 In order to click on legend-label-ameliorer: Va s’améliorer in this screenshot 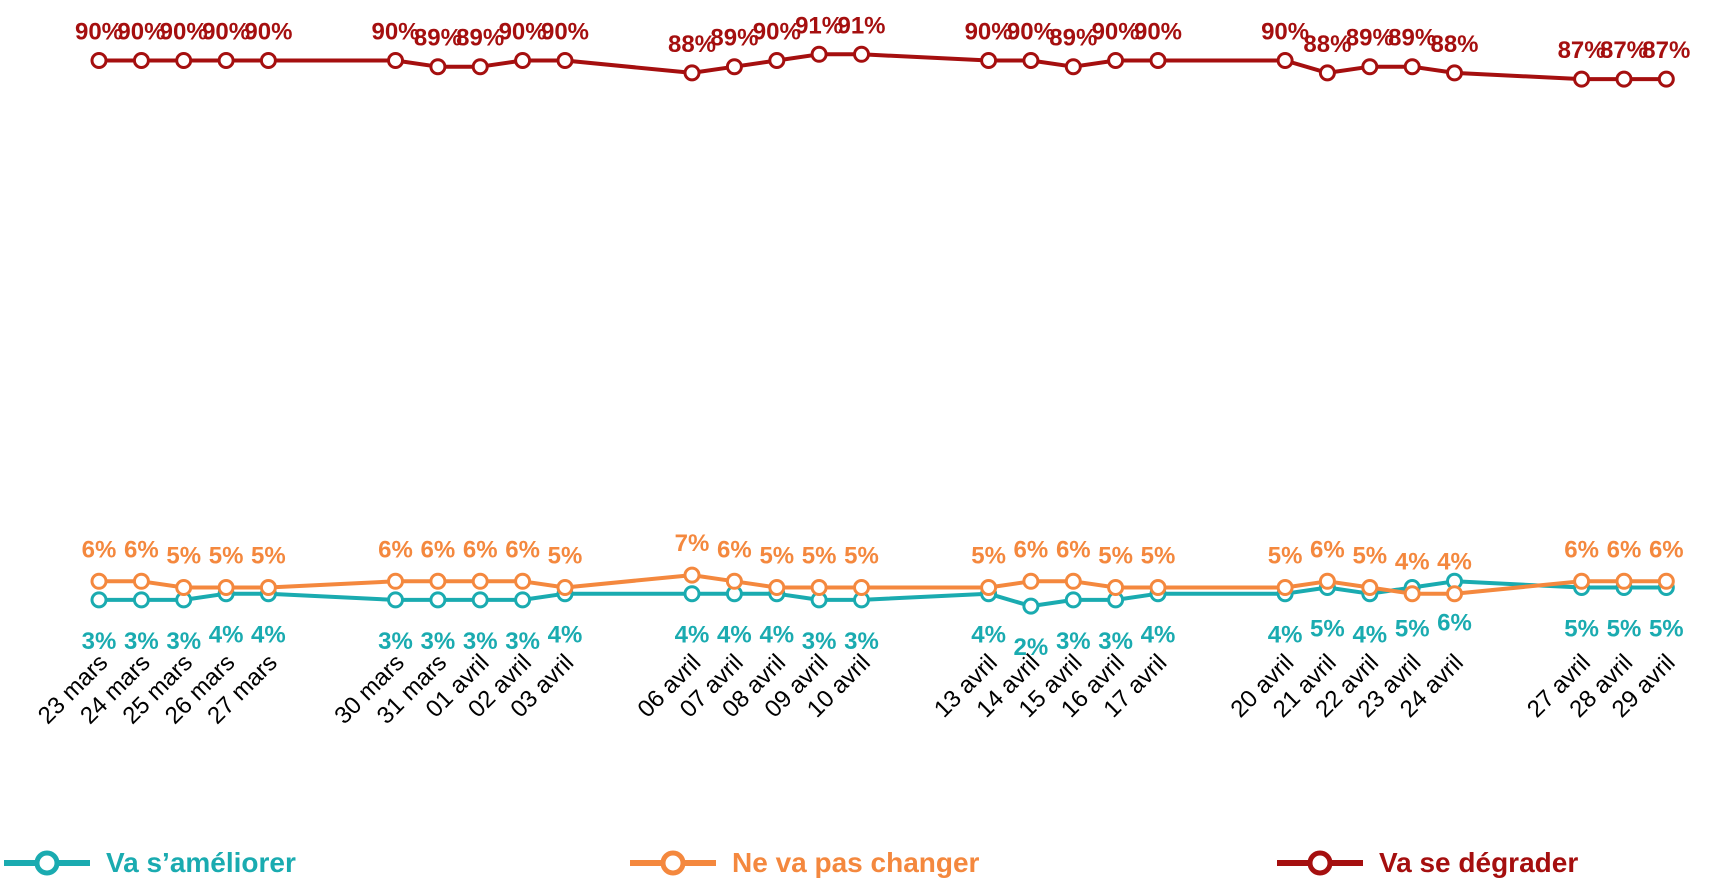, I will do `click(201, 862)`.